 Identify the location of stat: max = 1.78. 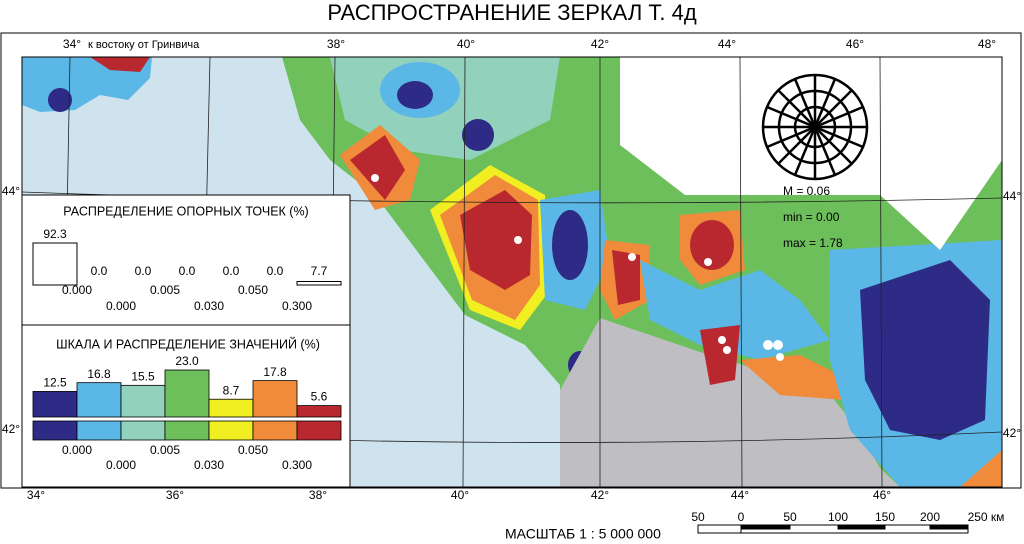
(813, 243).